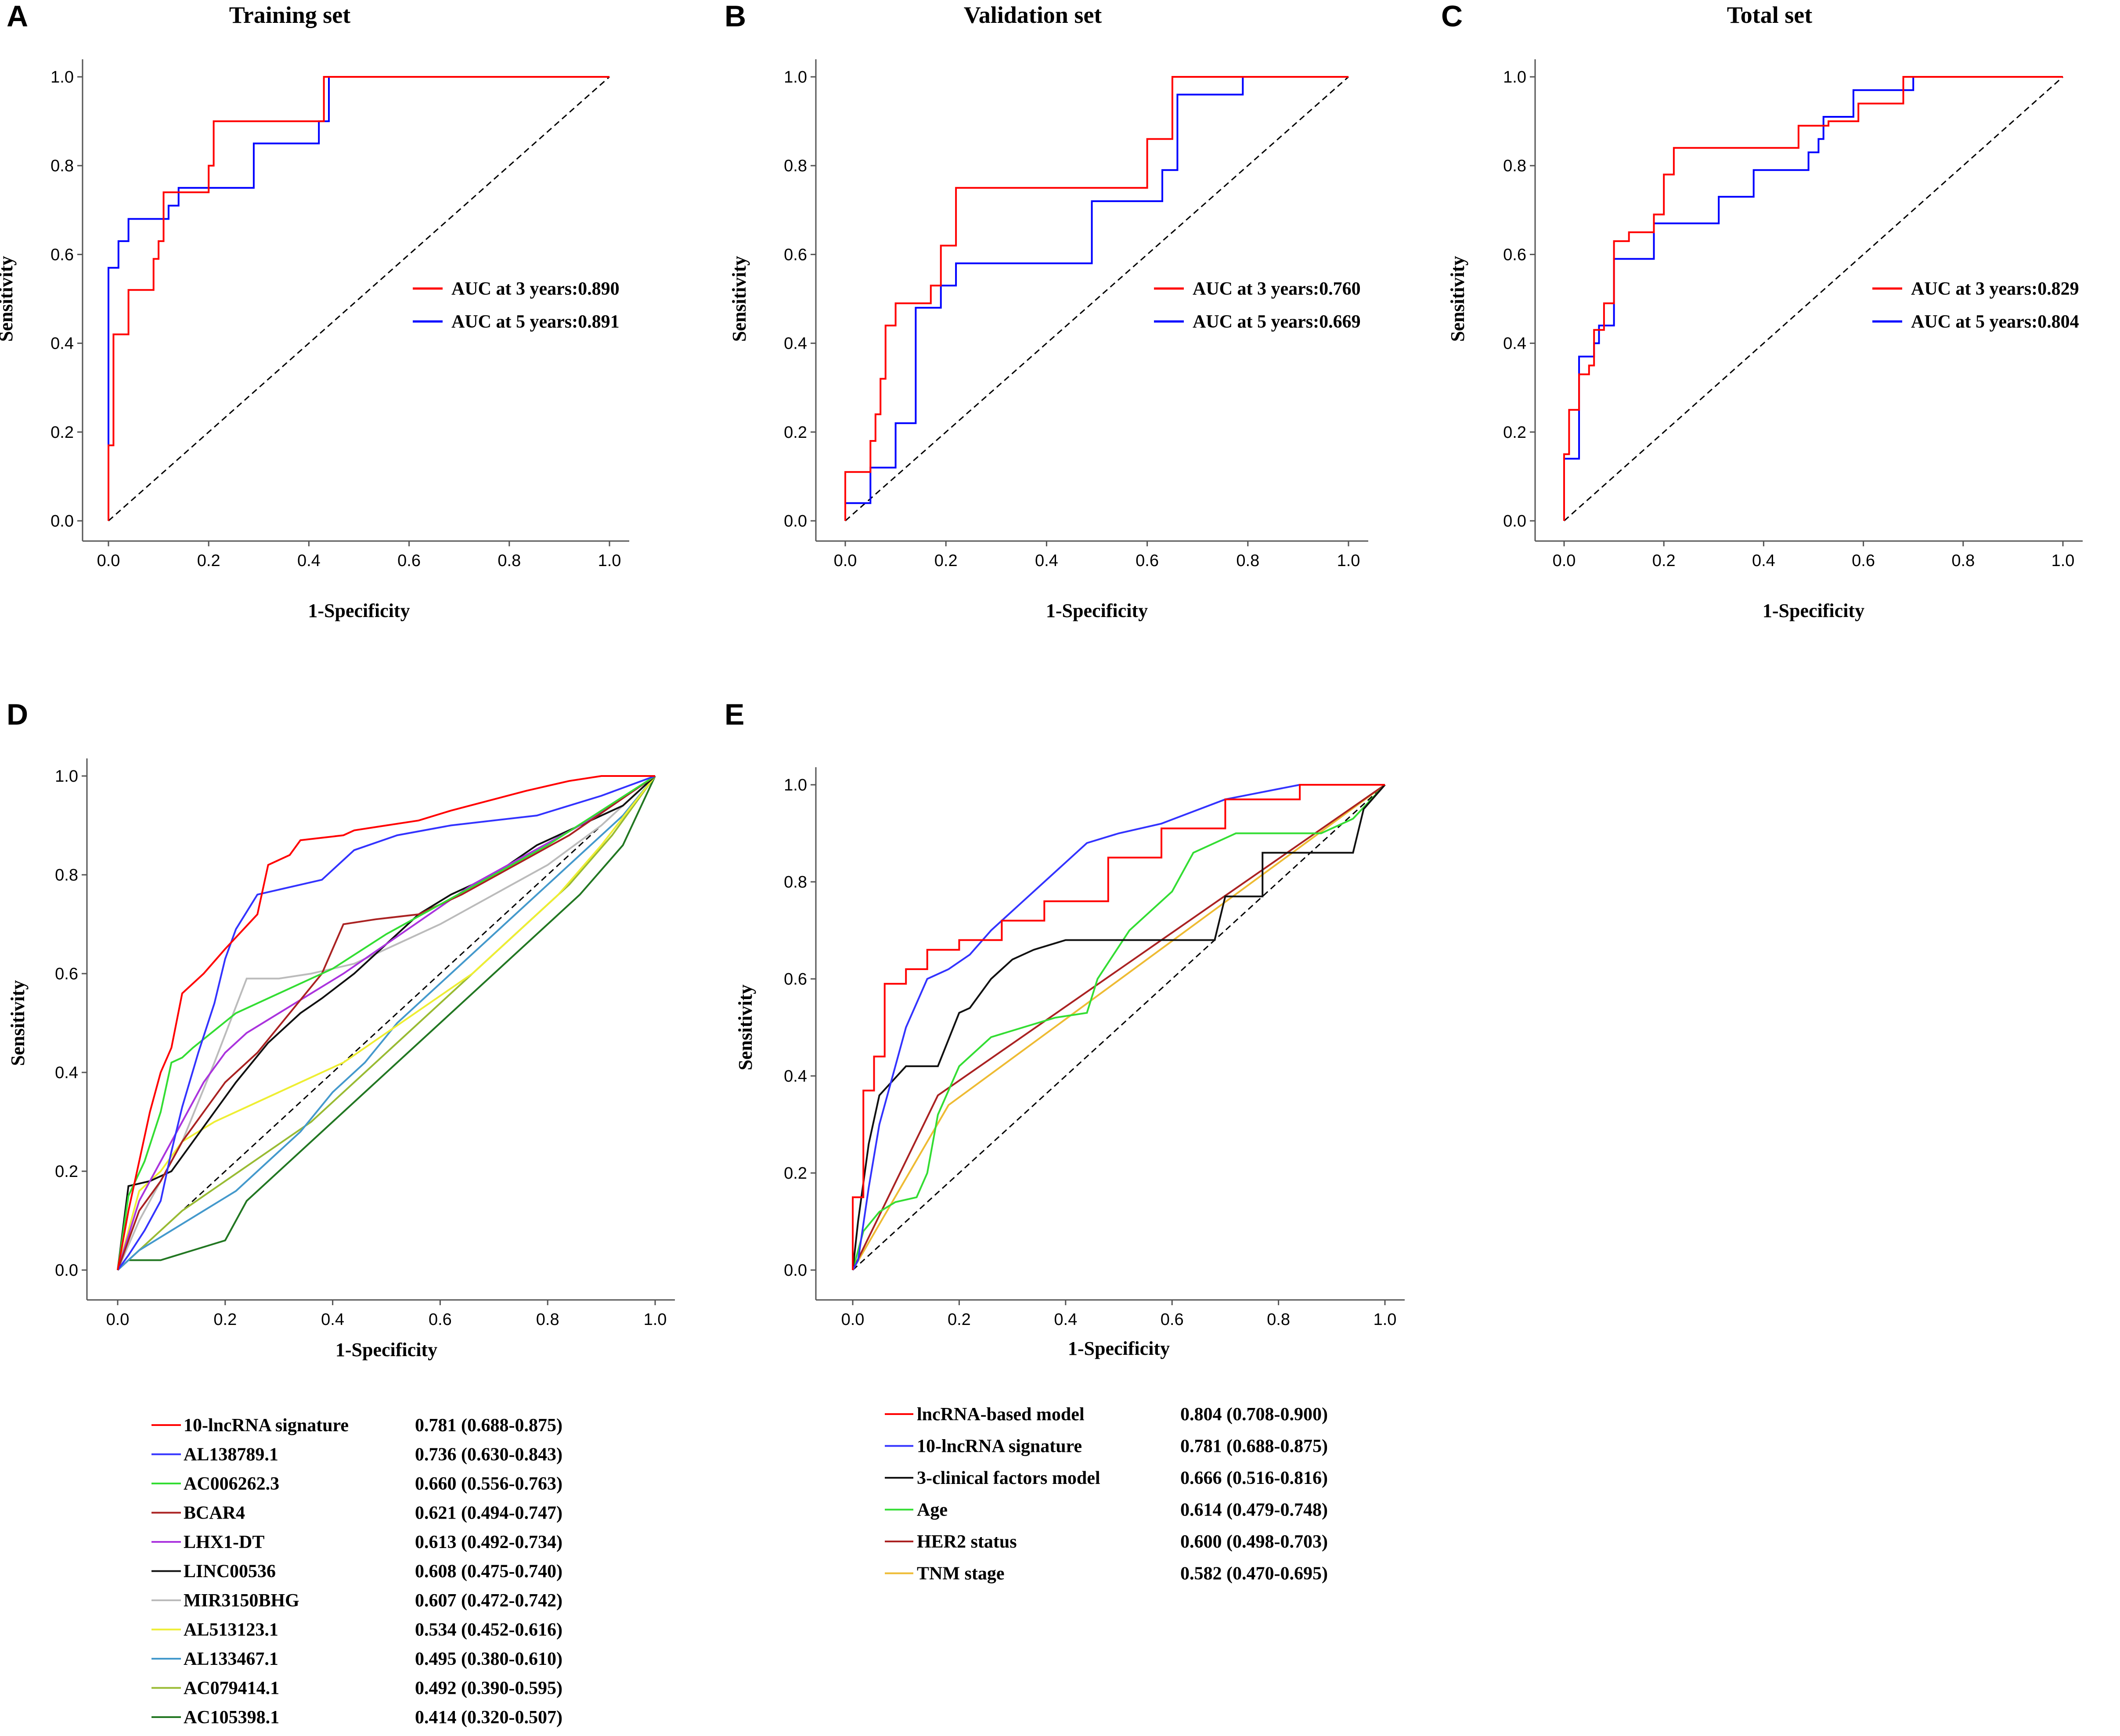 Image resolution: width=2120 pixels, height=1736 pixels. I want to click on legend-name: LHX1-DT, so click(224, 1542).